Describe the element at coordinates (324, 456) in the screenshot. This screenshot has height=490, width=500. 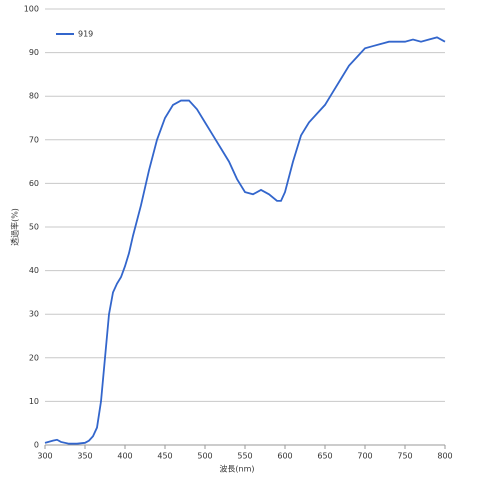
I see `x-tick-label: 650` at that location.